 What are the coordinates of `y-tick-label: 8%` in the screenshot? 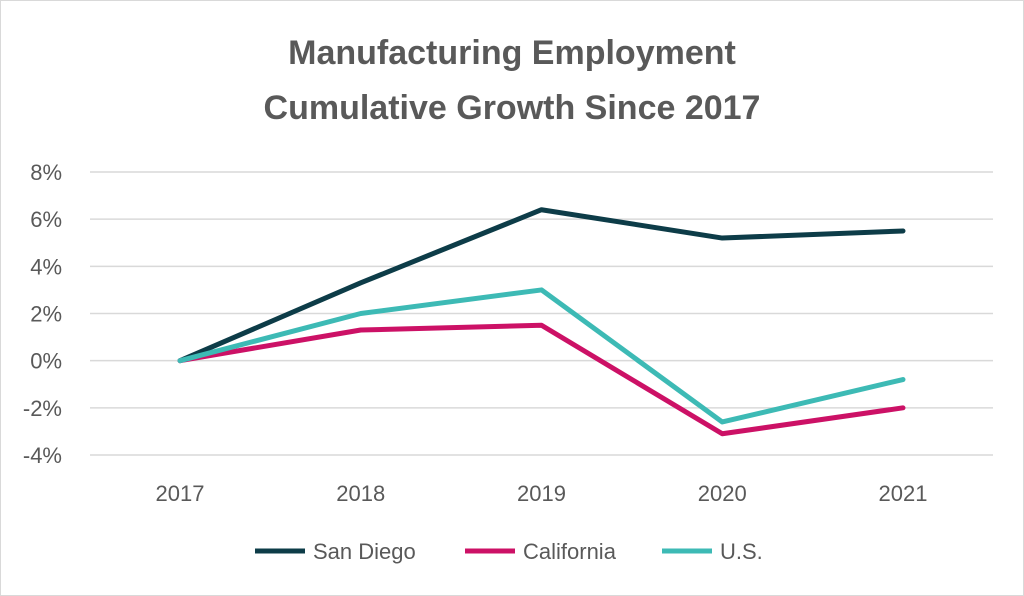 It's located at (46, 172).